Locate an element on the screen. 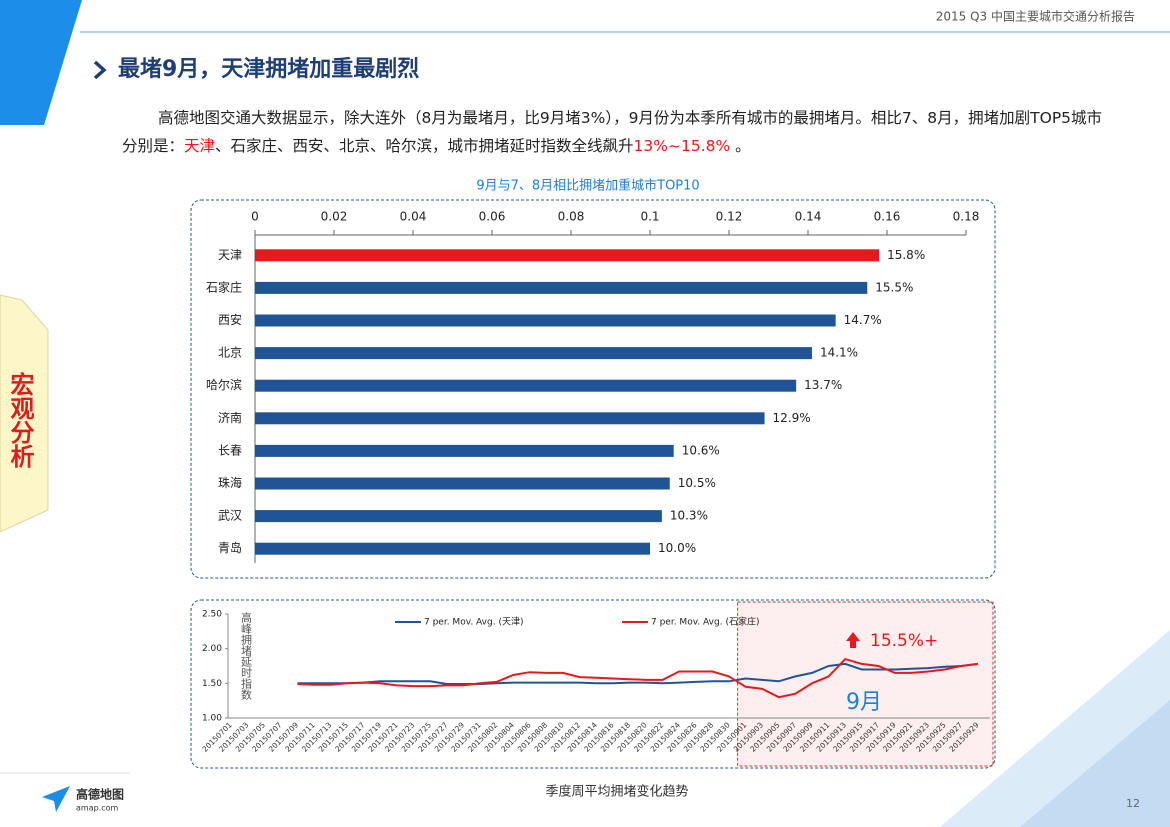 The width and height of the screenshot is (1170, 827). logo-name: 高德地图 is located at coordinates (100, 794).